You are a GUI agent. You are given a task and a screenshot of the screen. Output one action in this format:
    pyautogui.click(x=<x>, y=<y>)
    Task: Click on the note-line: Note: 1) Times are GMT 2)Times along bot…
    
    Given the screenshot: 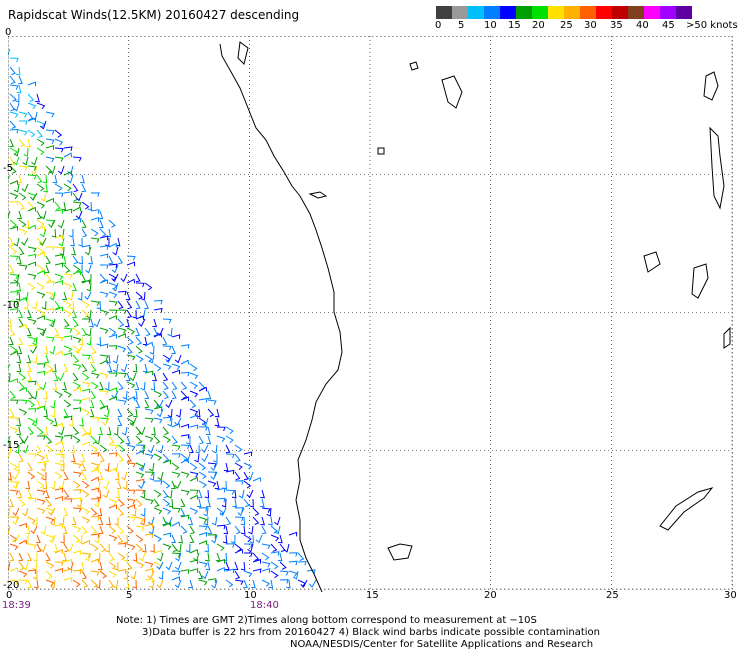 What is the action you would take?
    pyautogui.click(x=326, y=620)
    